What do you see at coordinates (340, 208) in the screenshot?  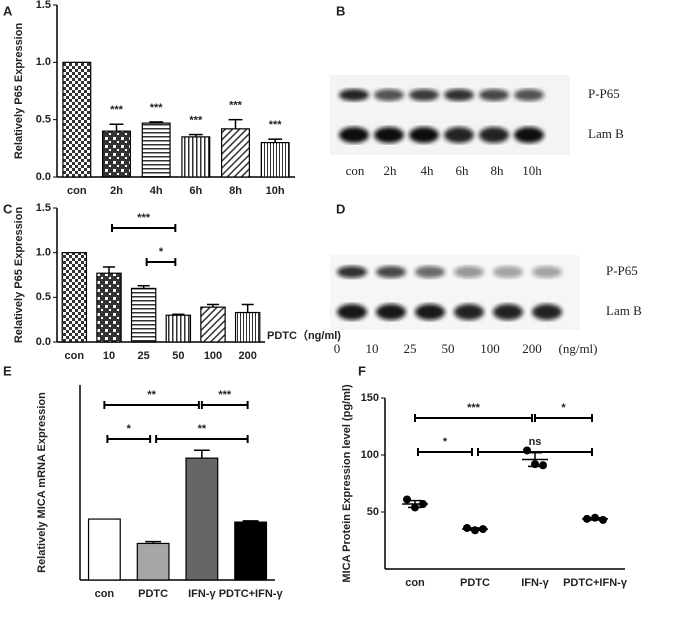 I see `panel-label: D` at bounding box center [340, 208].